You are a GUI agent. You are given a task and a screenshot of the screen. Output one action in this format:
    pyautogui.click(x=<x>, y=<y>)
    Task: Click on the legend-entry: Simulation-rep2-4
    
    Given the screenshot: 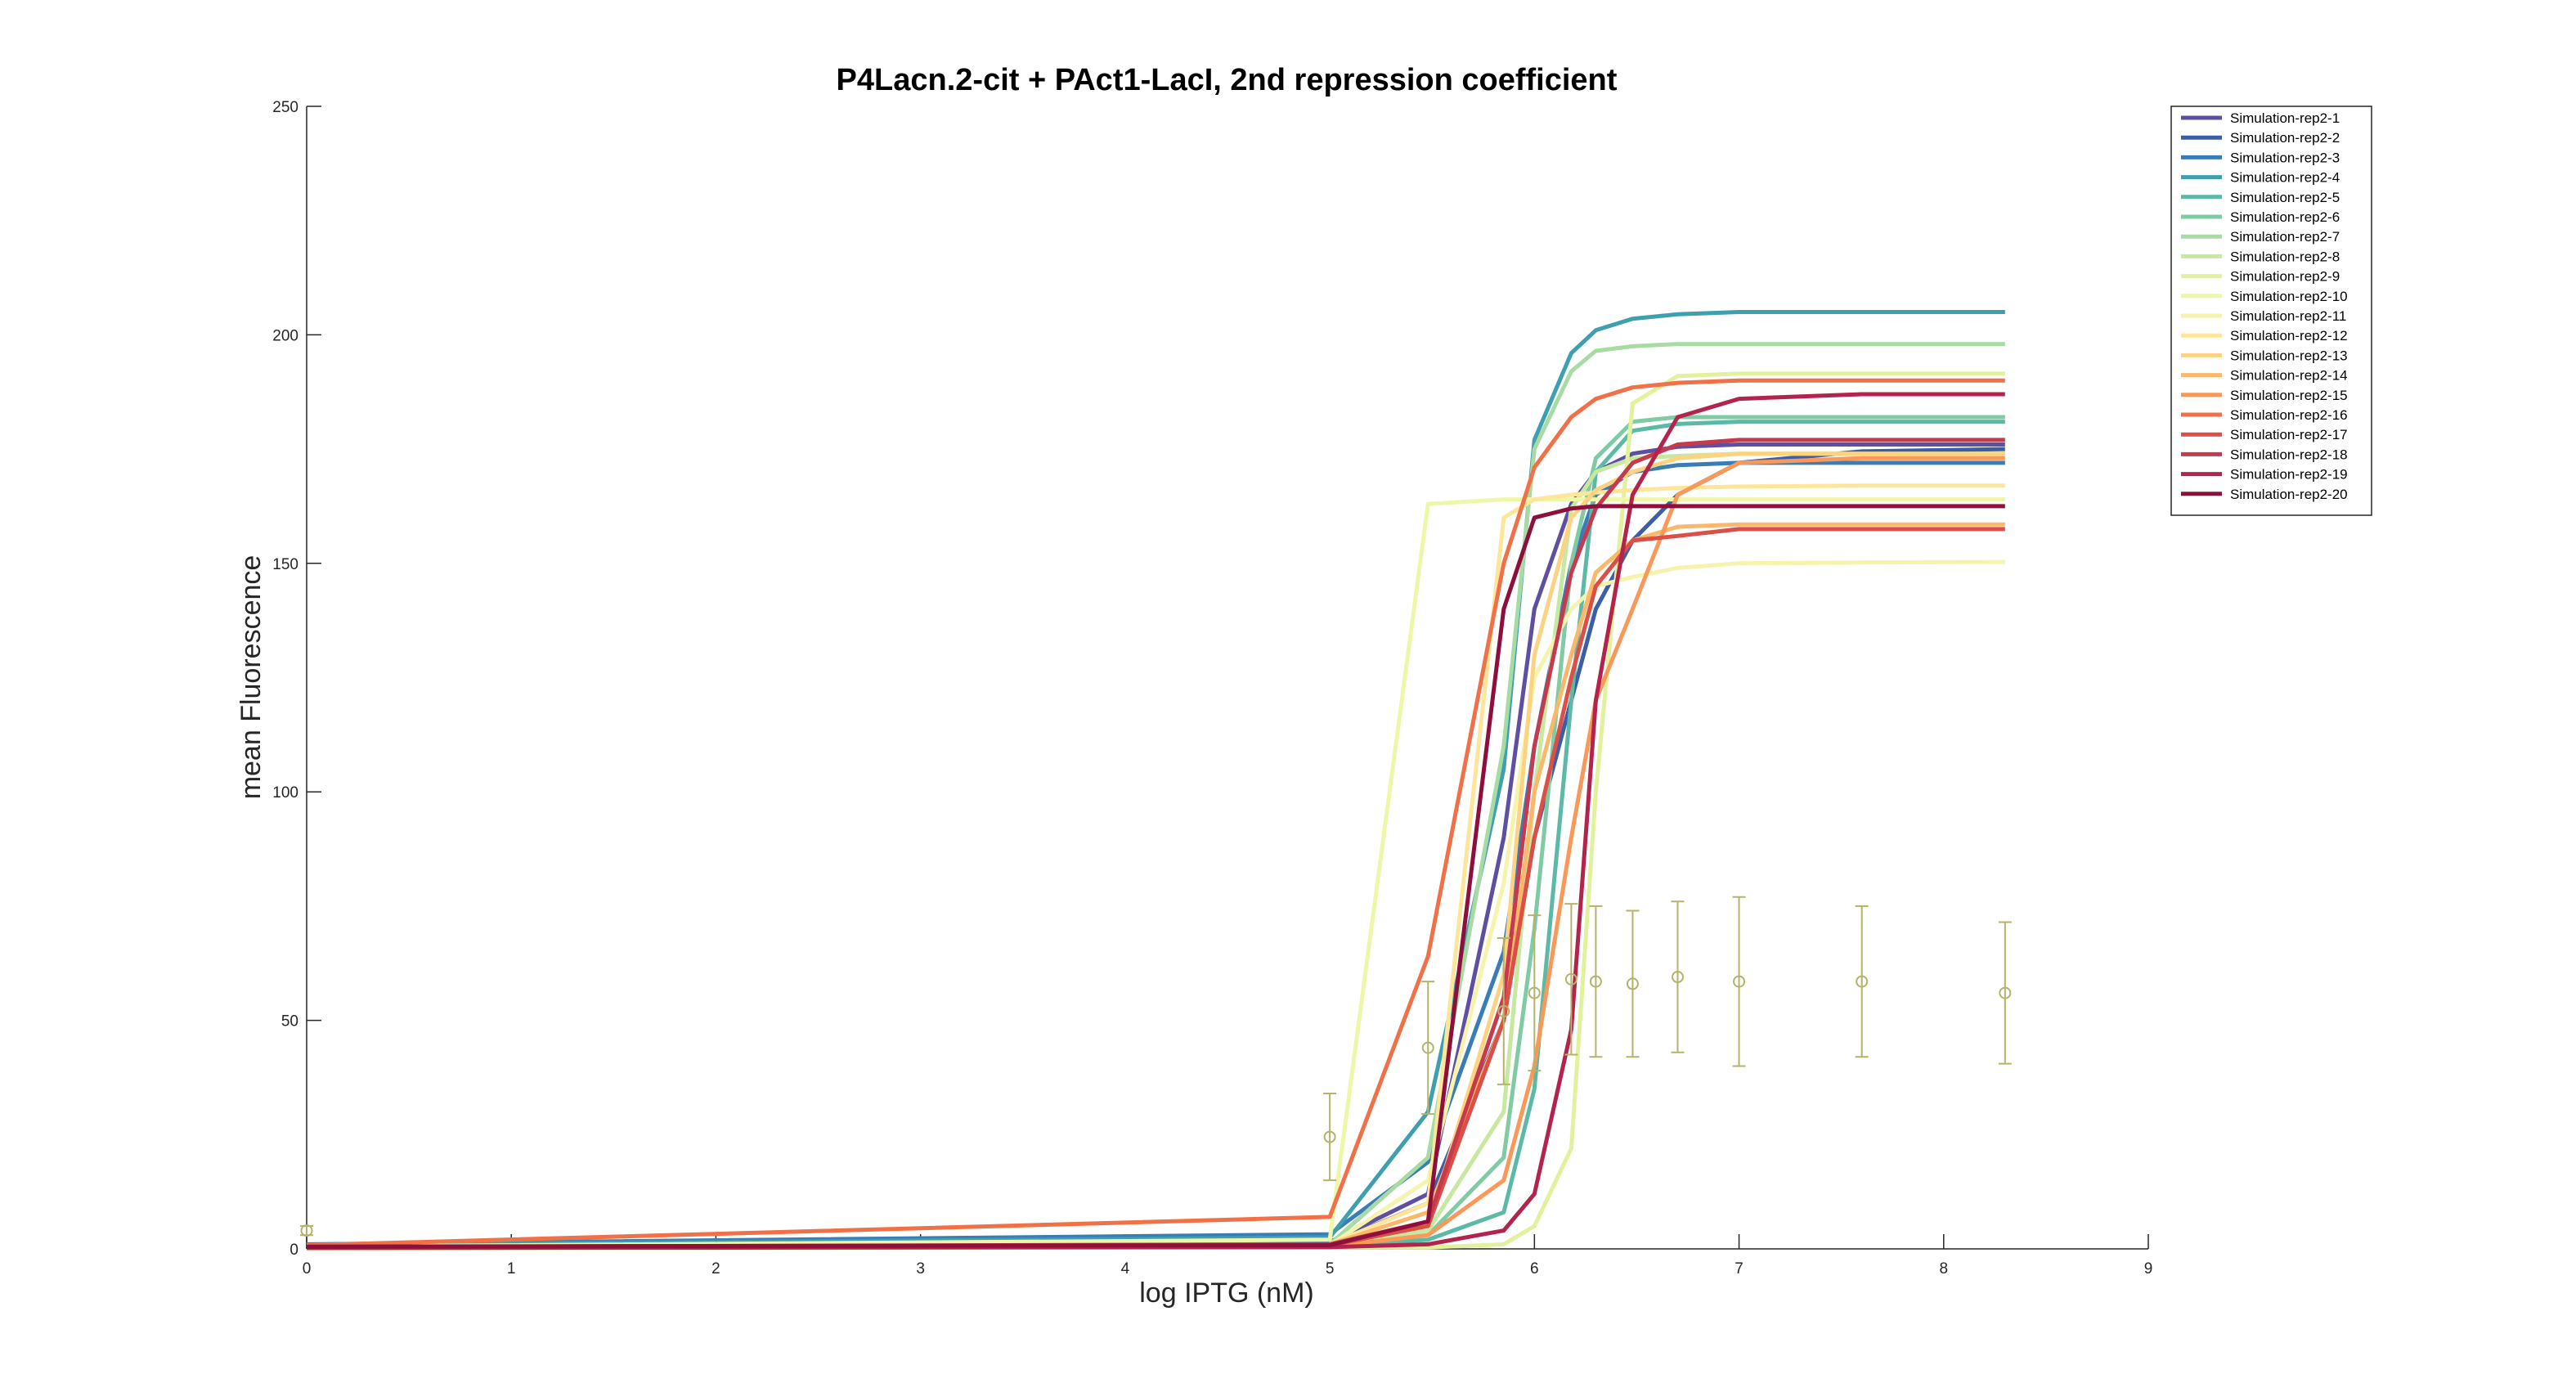 What is the action you would take?
    pyautogui.click(x=2260, y=178)
    